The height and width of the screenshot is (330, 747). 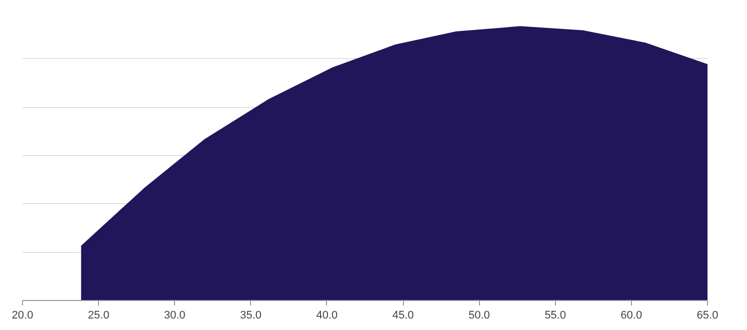 What do you see at coordinates (327, 316) in the screenshot?
I see `x-tick-label: 40.0` at bounding box center [327, 316].